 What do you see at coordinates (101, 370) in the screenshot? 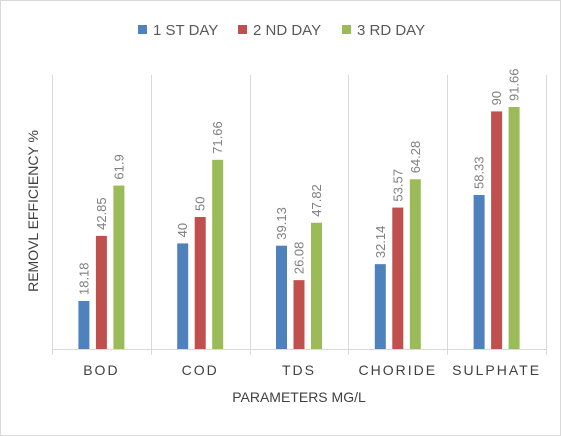
I see `category-label-bod: BOD` at bounding box center [101, 370].